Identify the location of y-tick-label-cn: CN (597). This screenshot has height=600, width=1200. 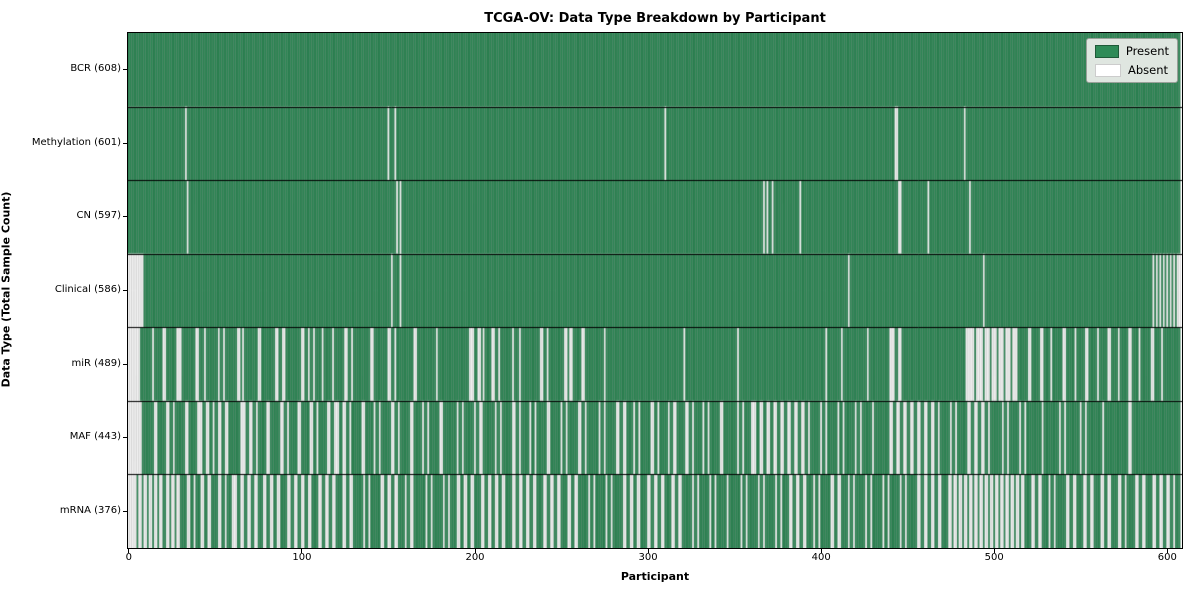
(98, 216).